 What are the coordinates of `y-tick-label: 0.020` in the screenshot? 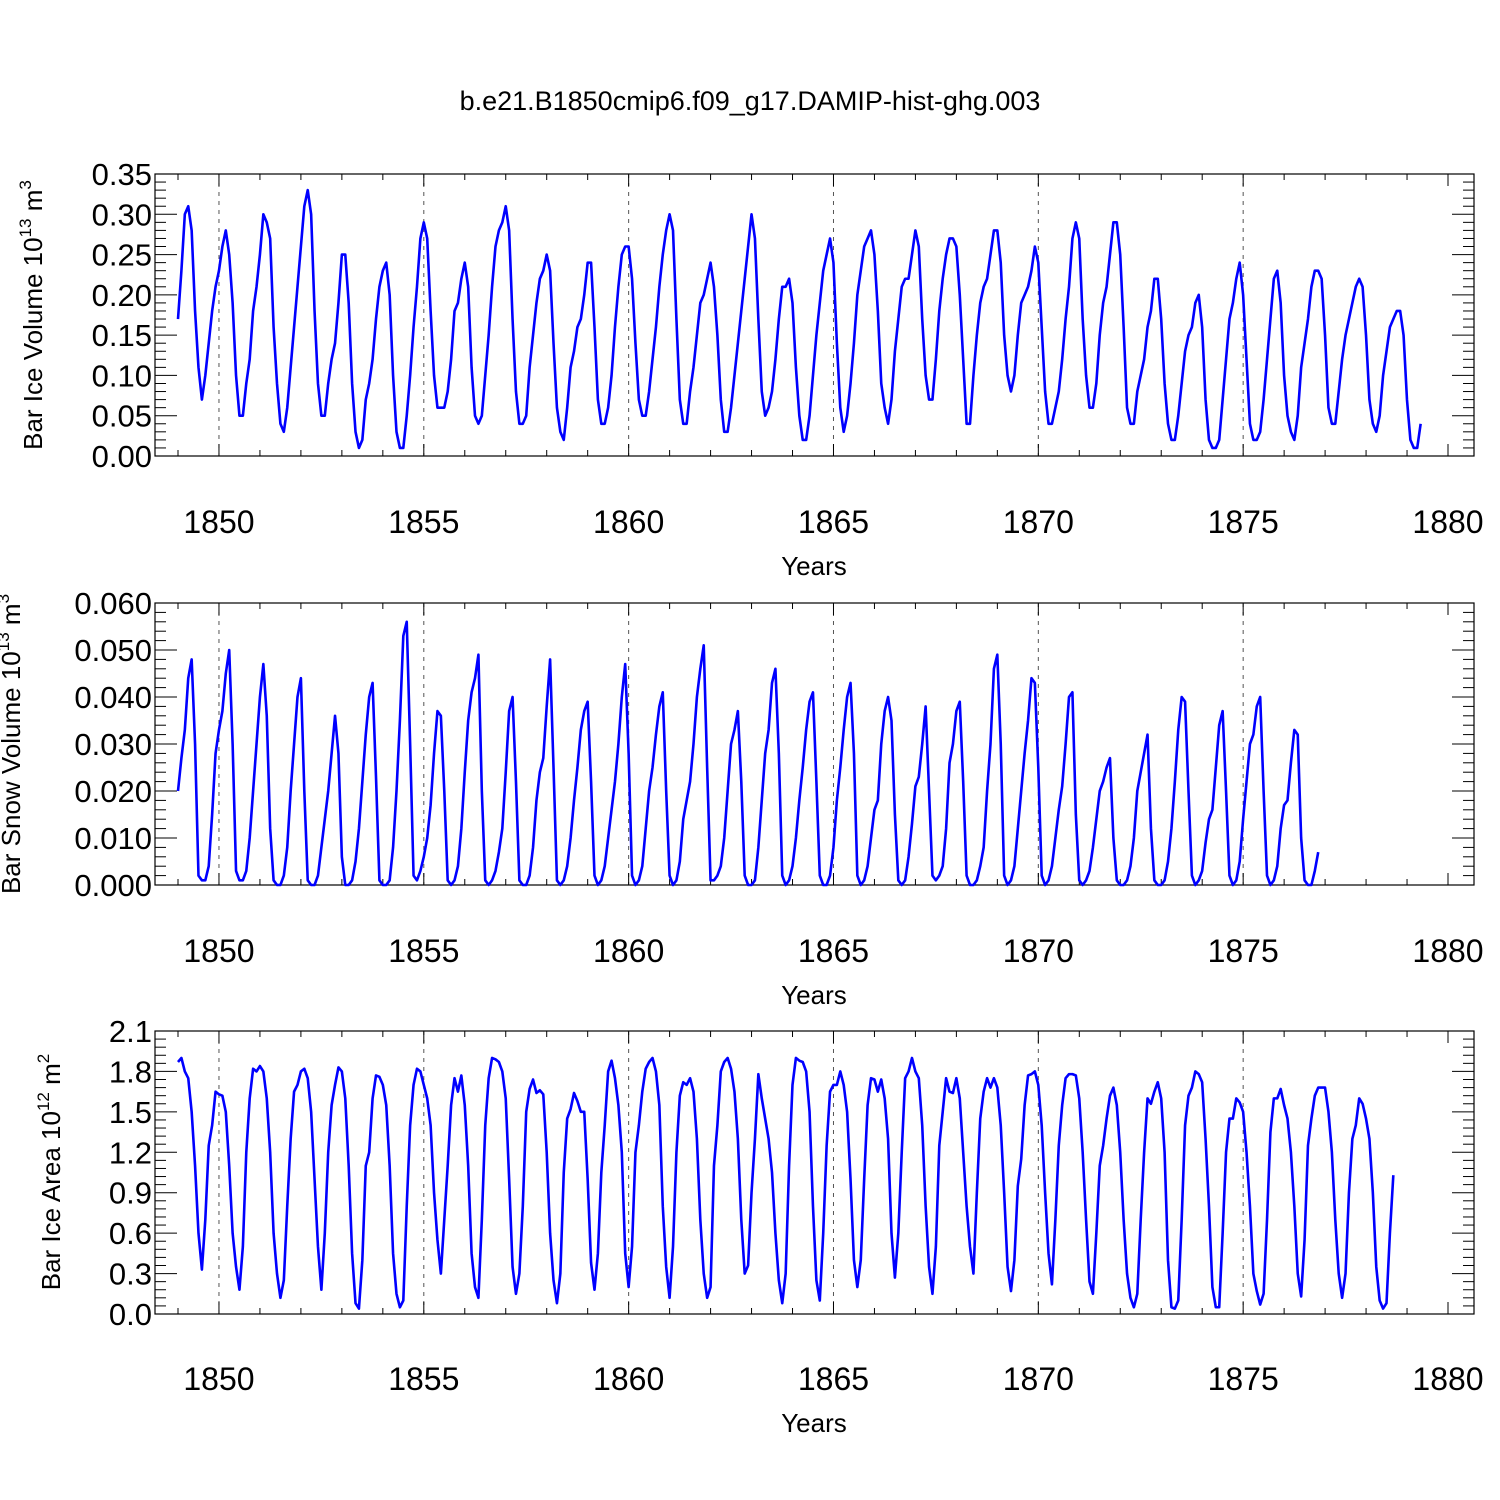 It's located at (113, 791).